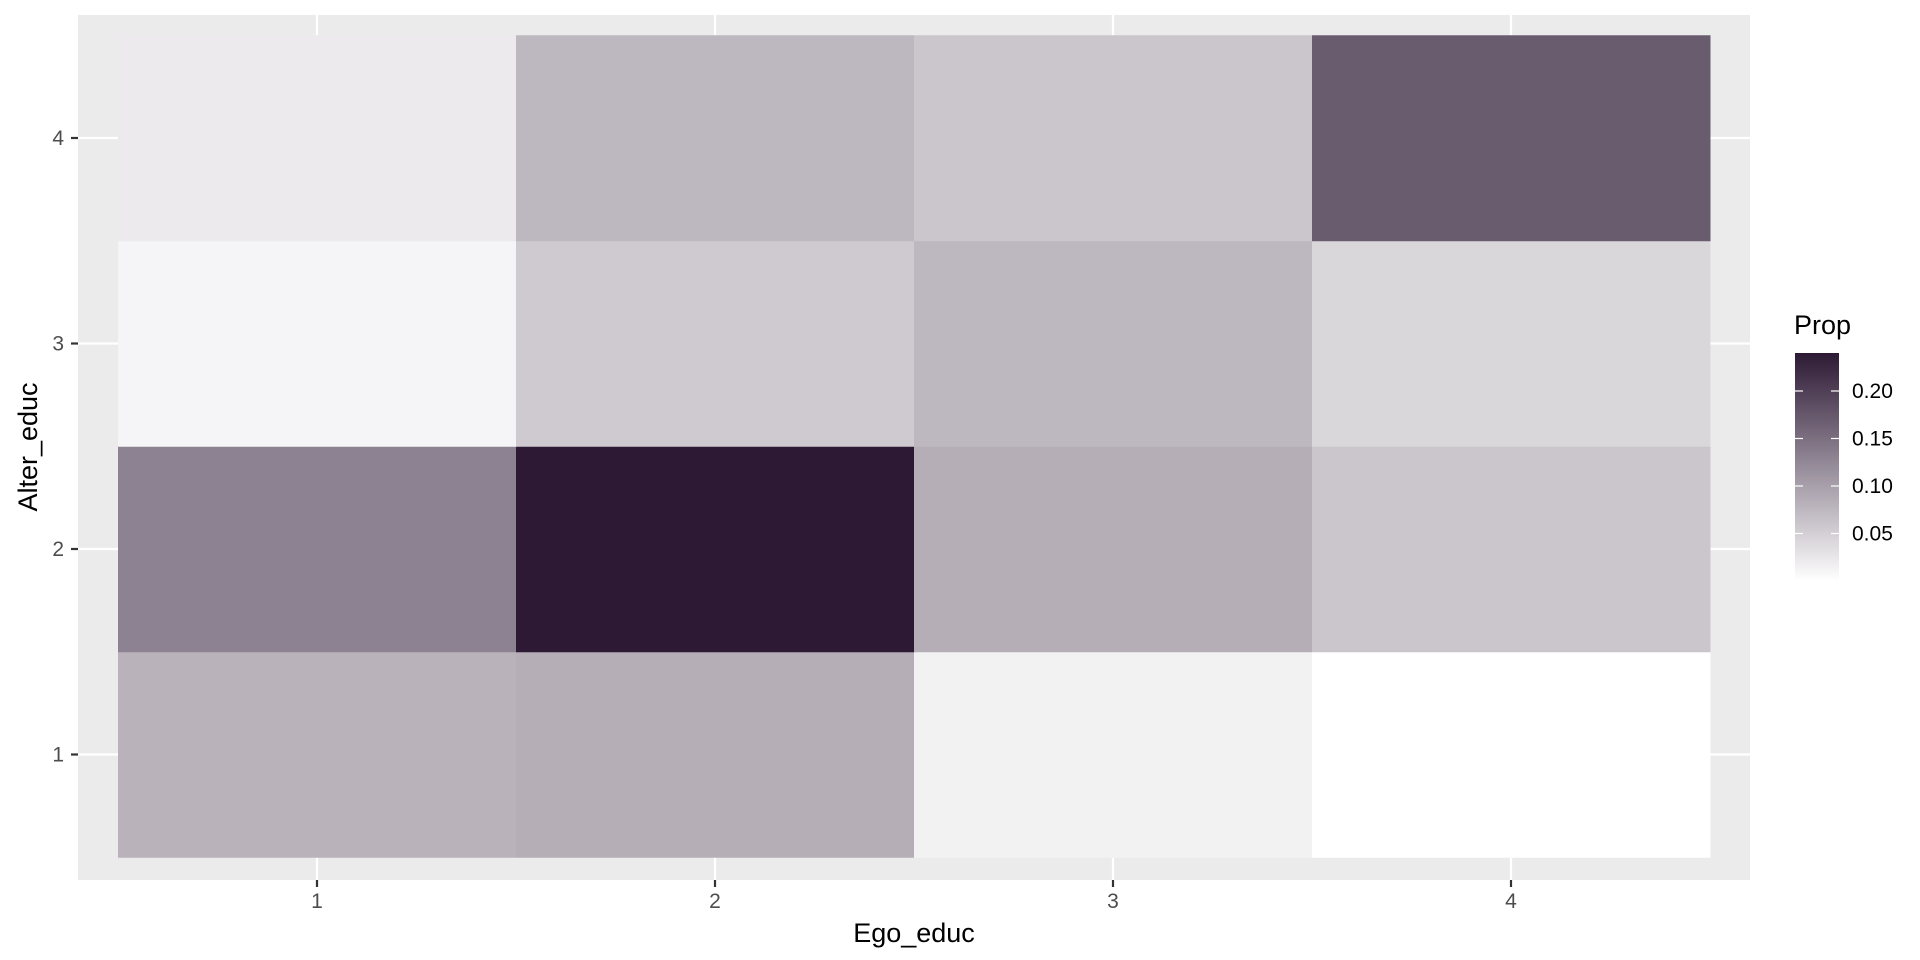 The width and height of the screenshot is (1920, 960). Describe the element at coordinates (65, 447) in the screenshot. I see `y-axis: 1 2 3 4` at that location.